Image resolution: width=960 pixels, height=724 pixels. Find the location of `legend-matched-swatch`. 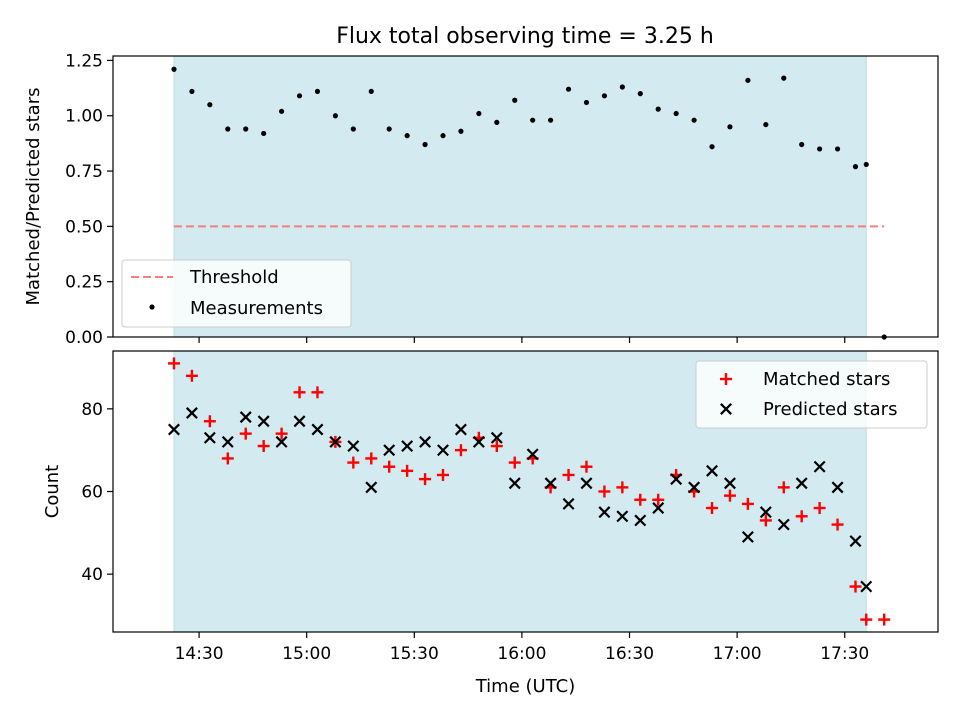

legend-matched-swatch is located at coordinates (726, 379).